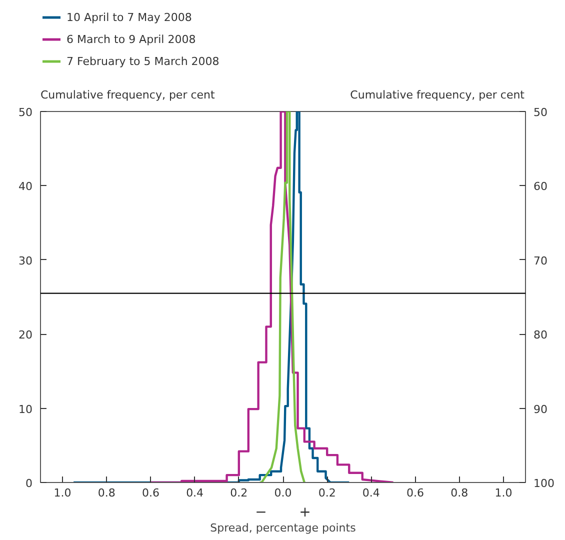 This screenshot has height=540, width=565. I want to click on y-tick-label: 40, so click(25, 187).